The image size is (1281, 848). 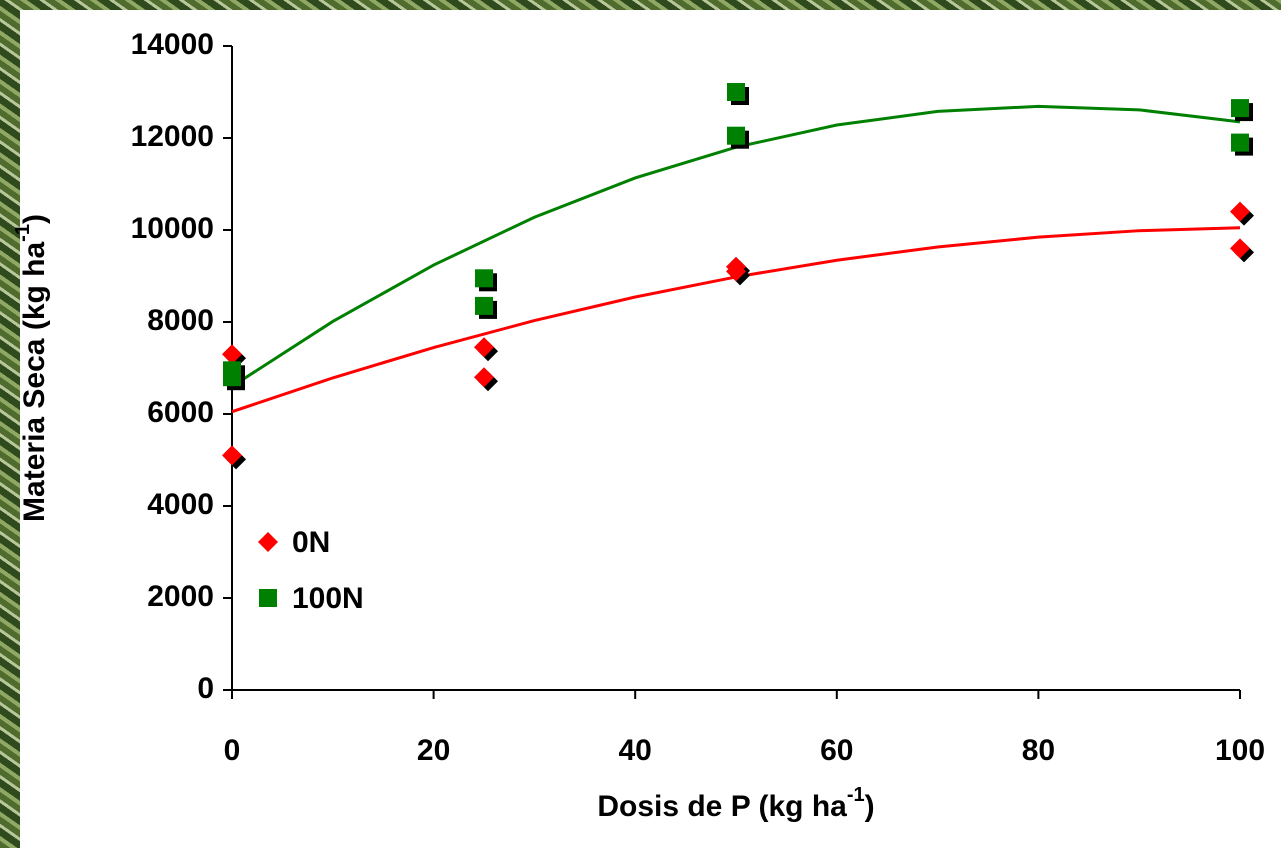 What do you see at coordinates (232, 750) in the screenshot?
I see `x-tick-label: 0` at bounding box center [232, 750].